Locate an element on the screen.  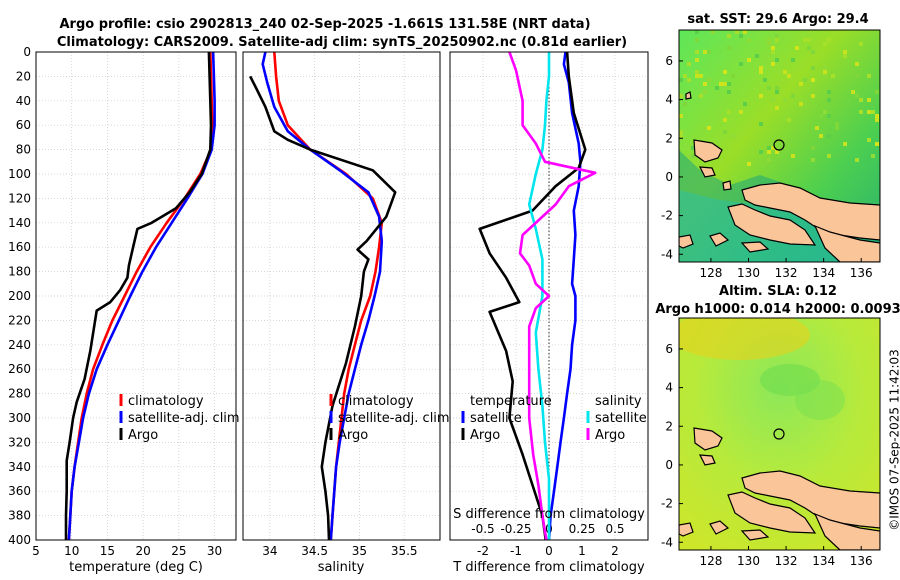
depth-tick-label: 60 is located at coordinates (23, 125).